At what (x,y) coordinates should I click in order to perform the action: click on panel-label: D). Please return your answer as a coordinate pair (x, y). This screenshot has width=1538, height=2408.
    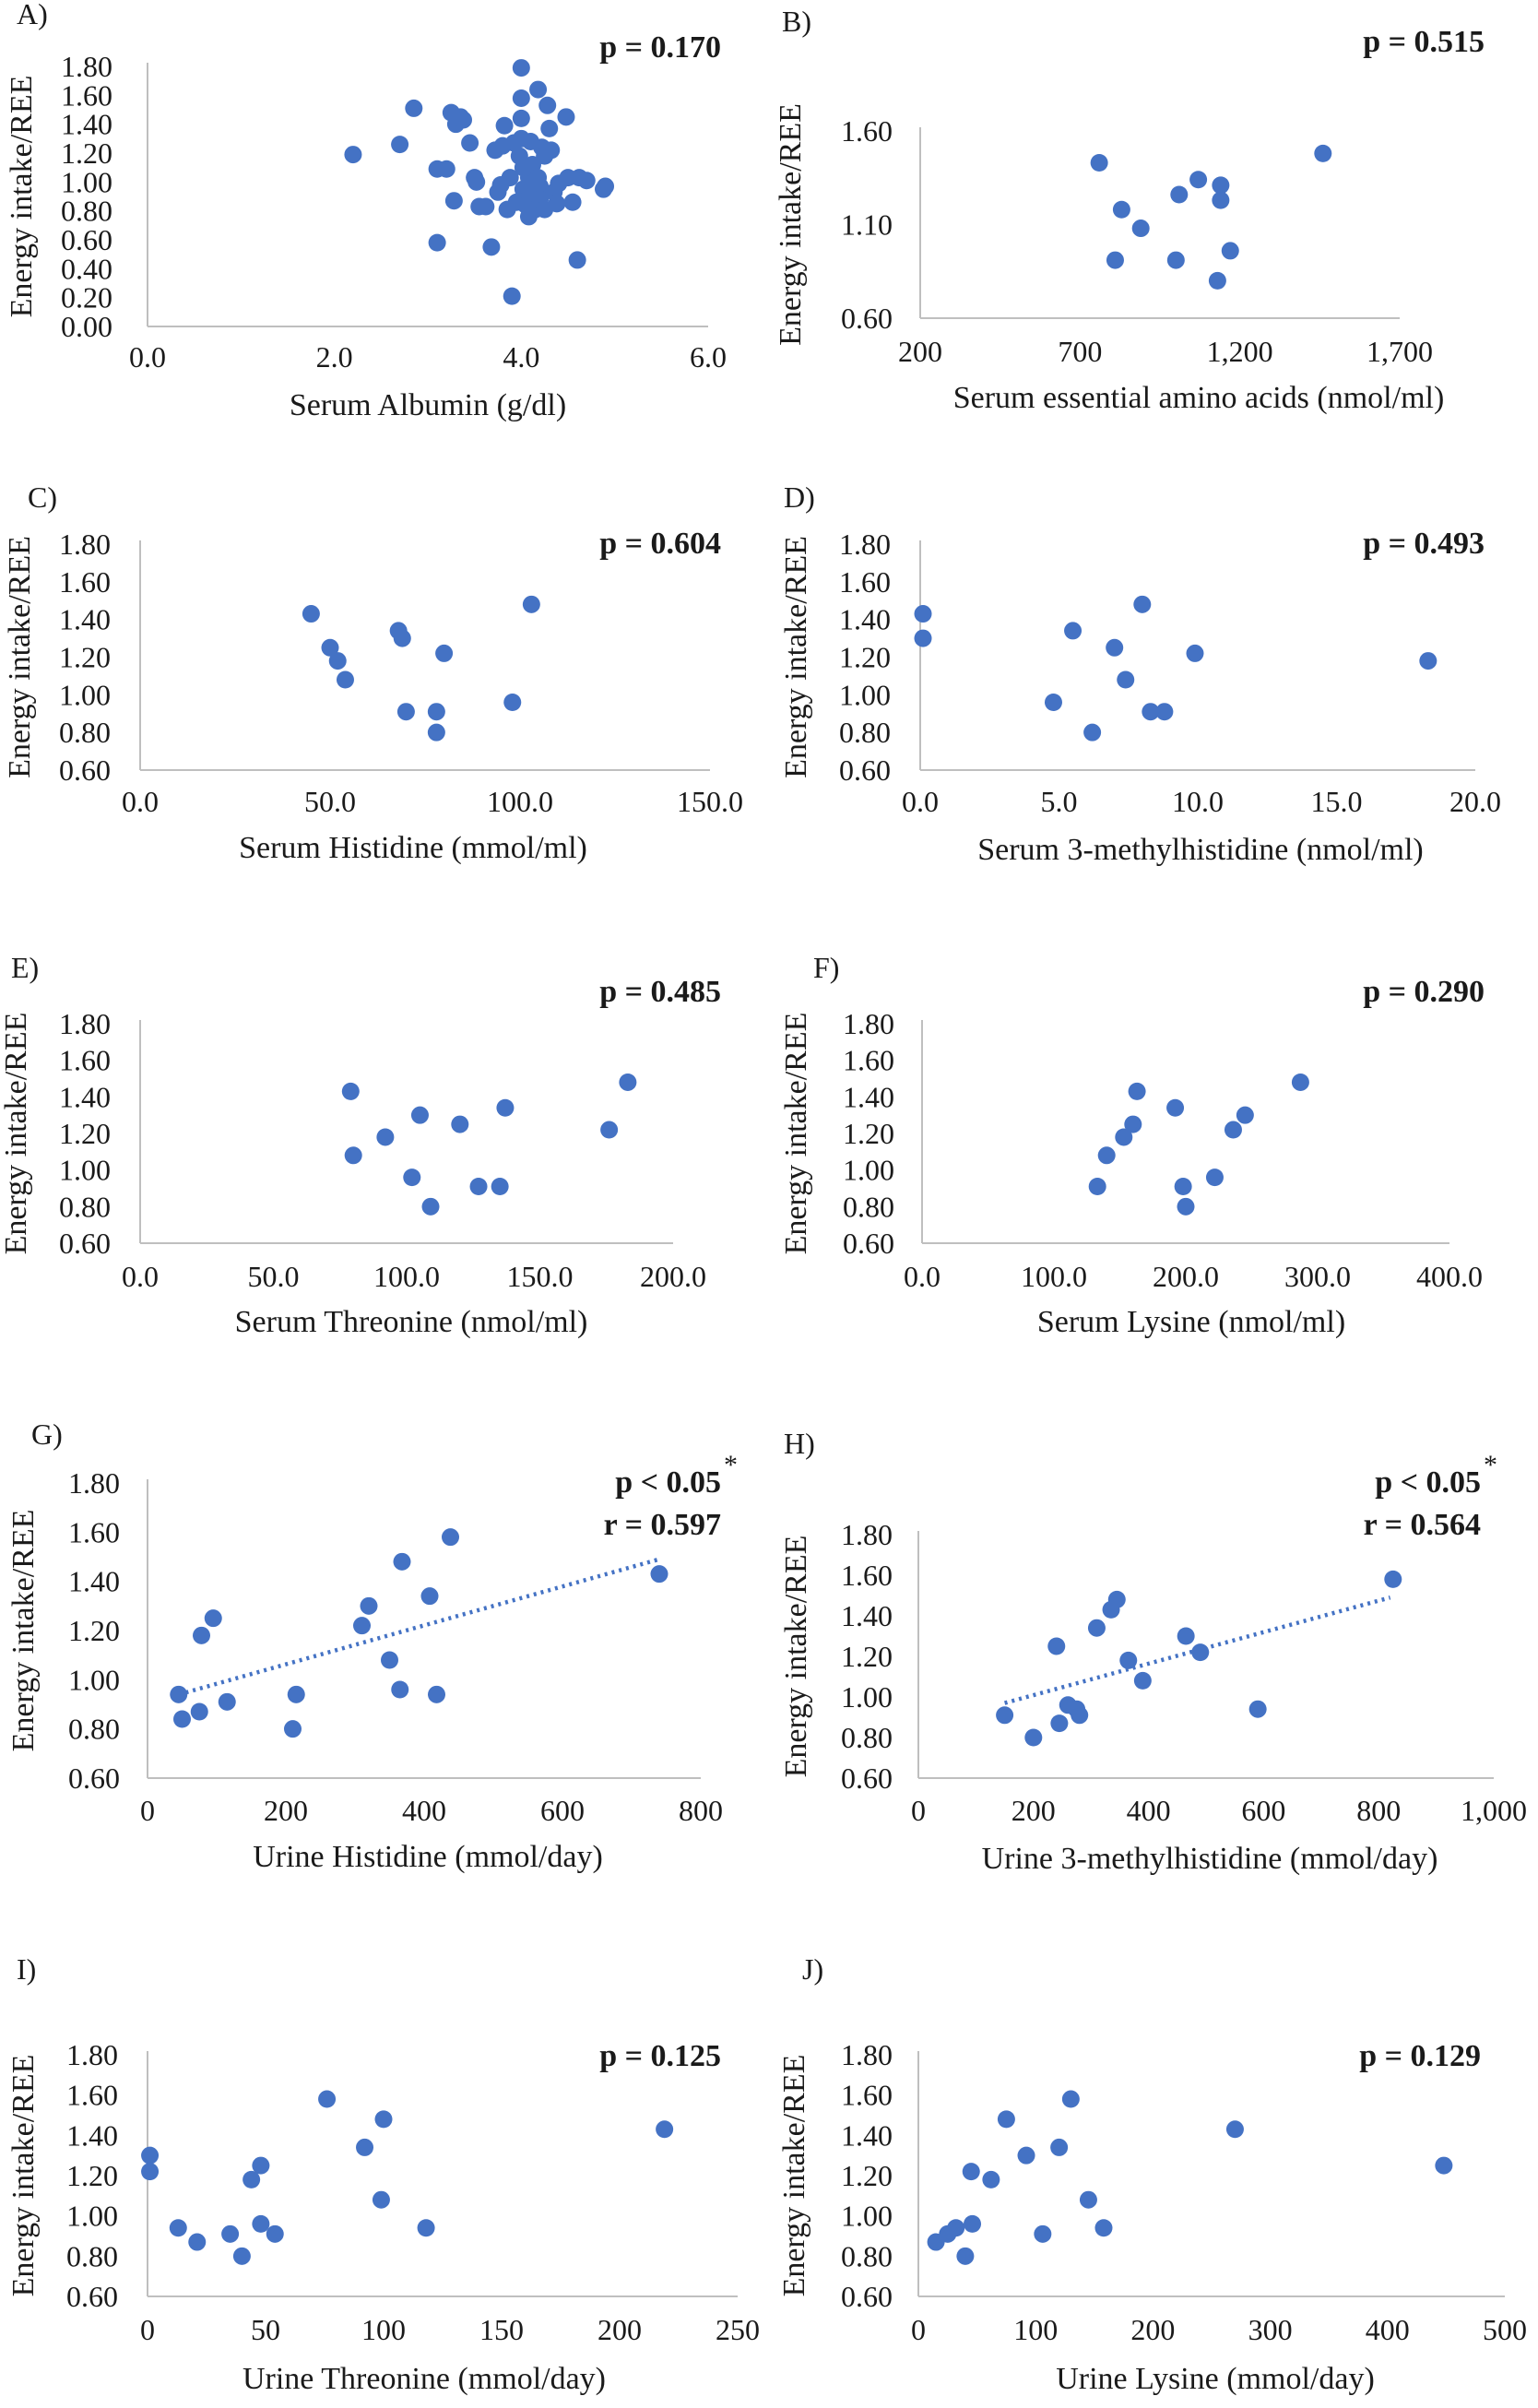
    Looking at the image, I should click on (799, 497).